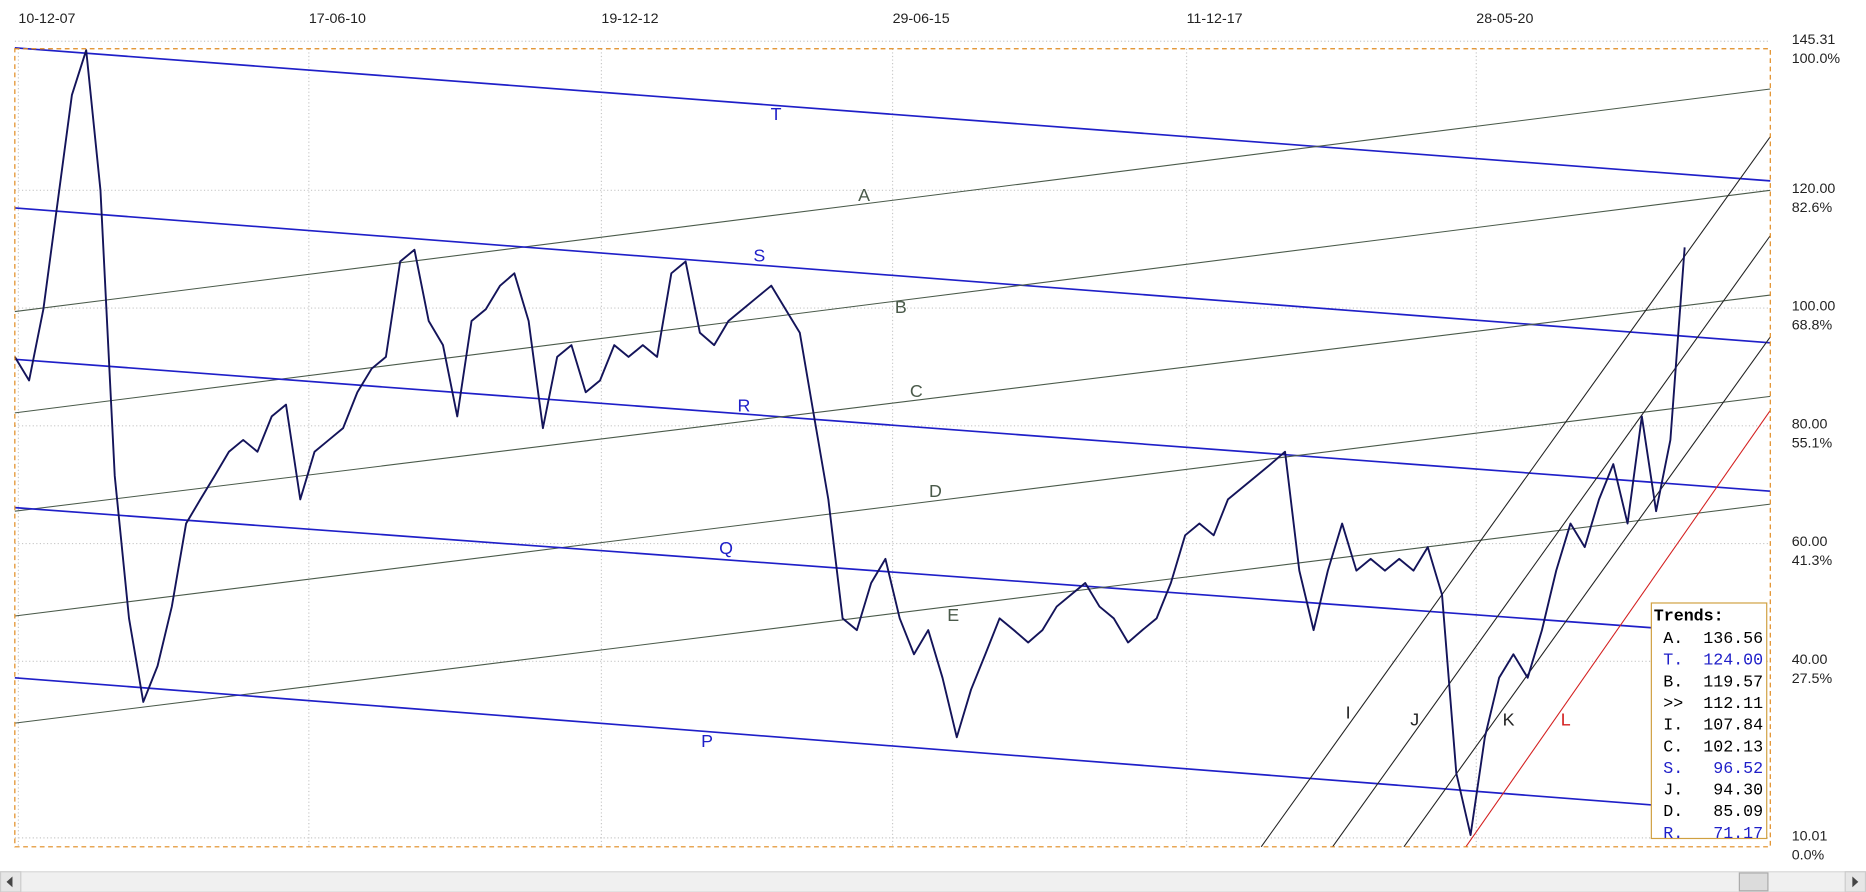 Image resolution: width=1866 pixels, height=892 pixels. What do you see at coordinates (1733, 703) in the screenshot?
I see `trend-value: 112.11` at bounding box center [1733, 703].